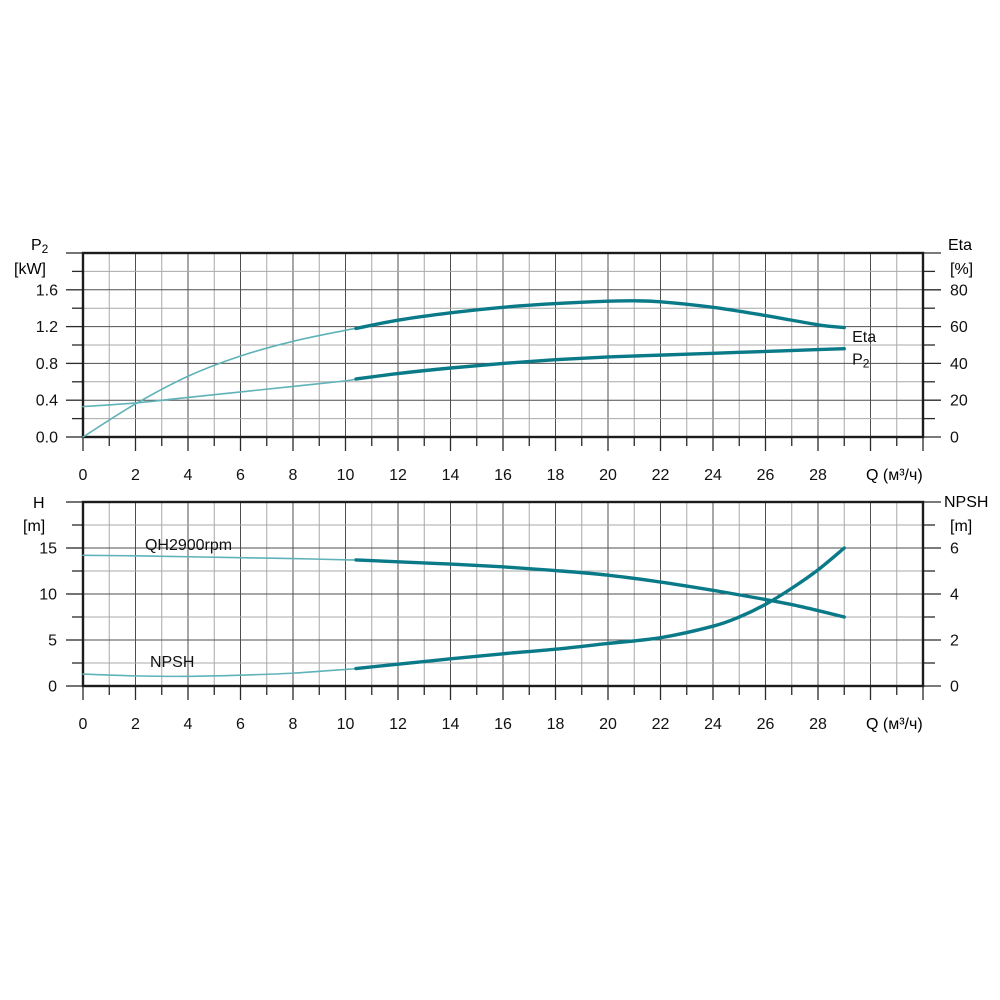  Describe the element at coordinates (959, 327) in the screenshot. I see `right-tick-label: 60` at that location.